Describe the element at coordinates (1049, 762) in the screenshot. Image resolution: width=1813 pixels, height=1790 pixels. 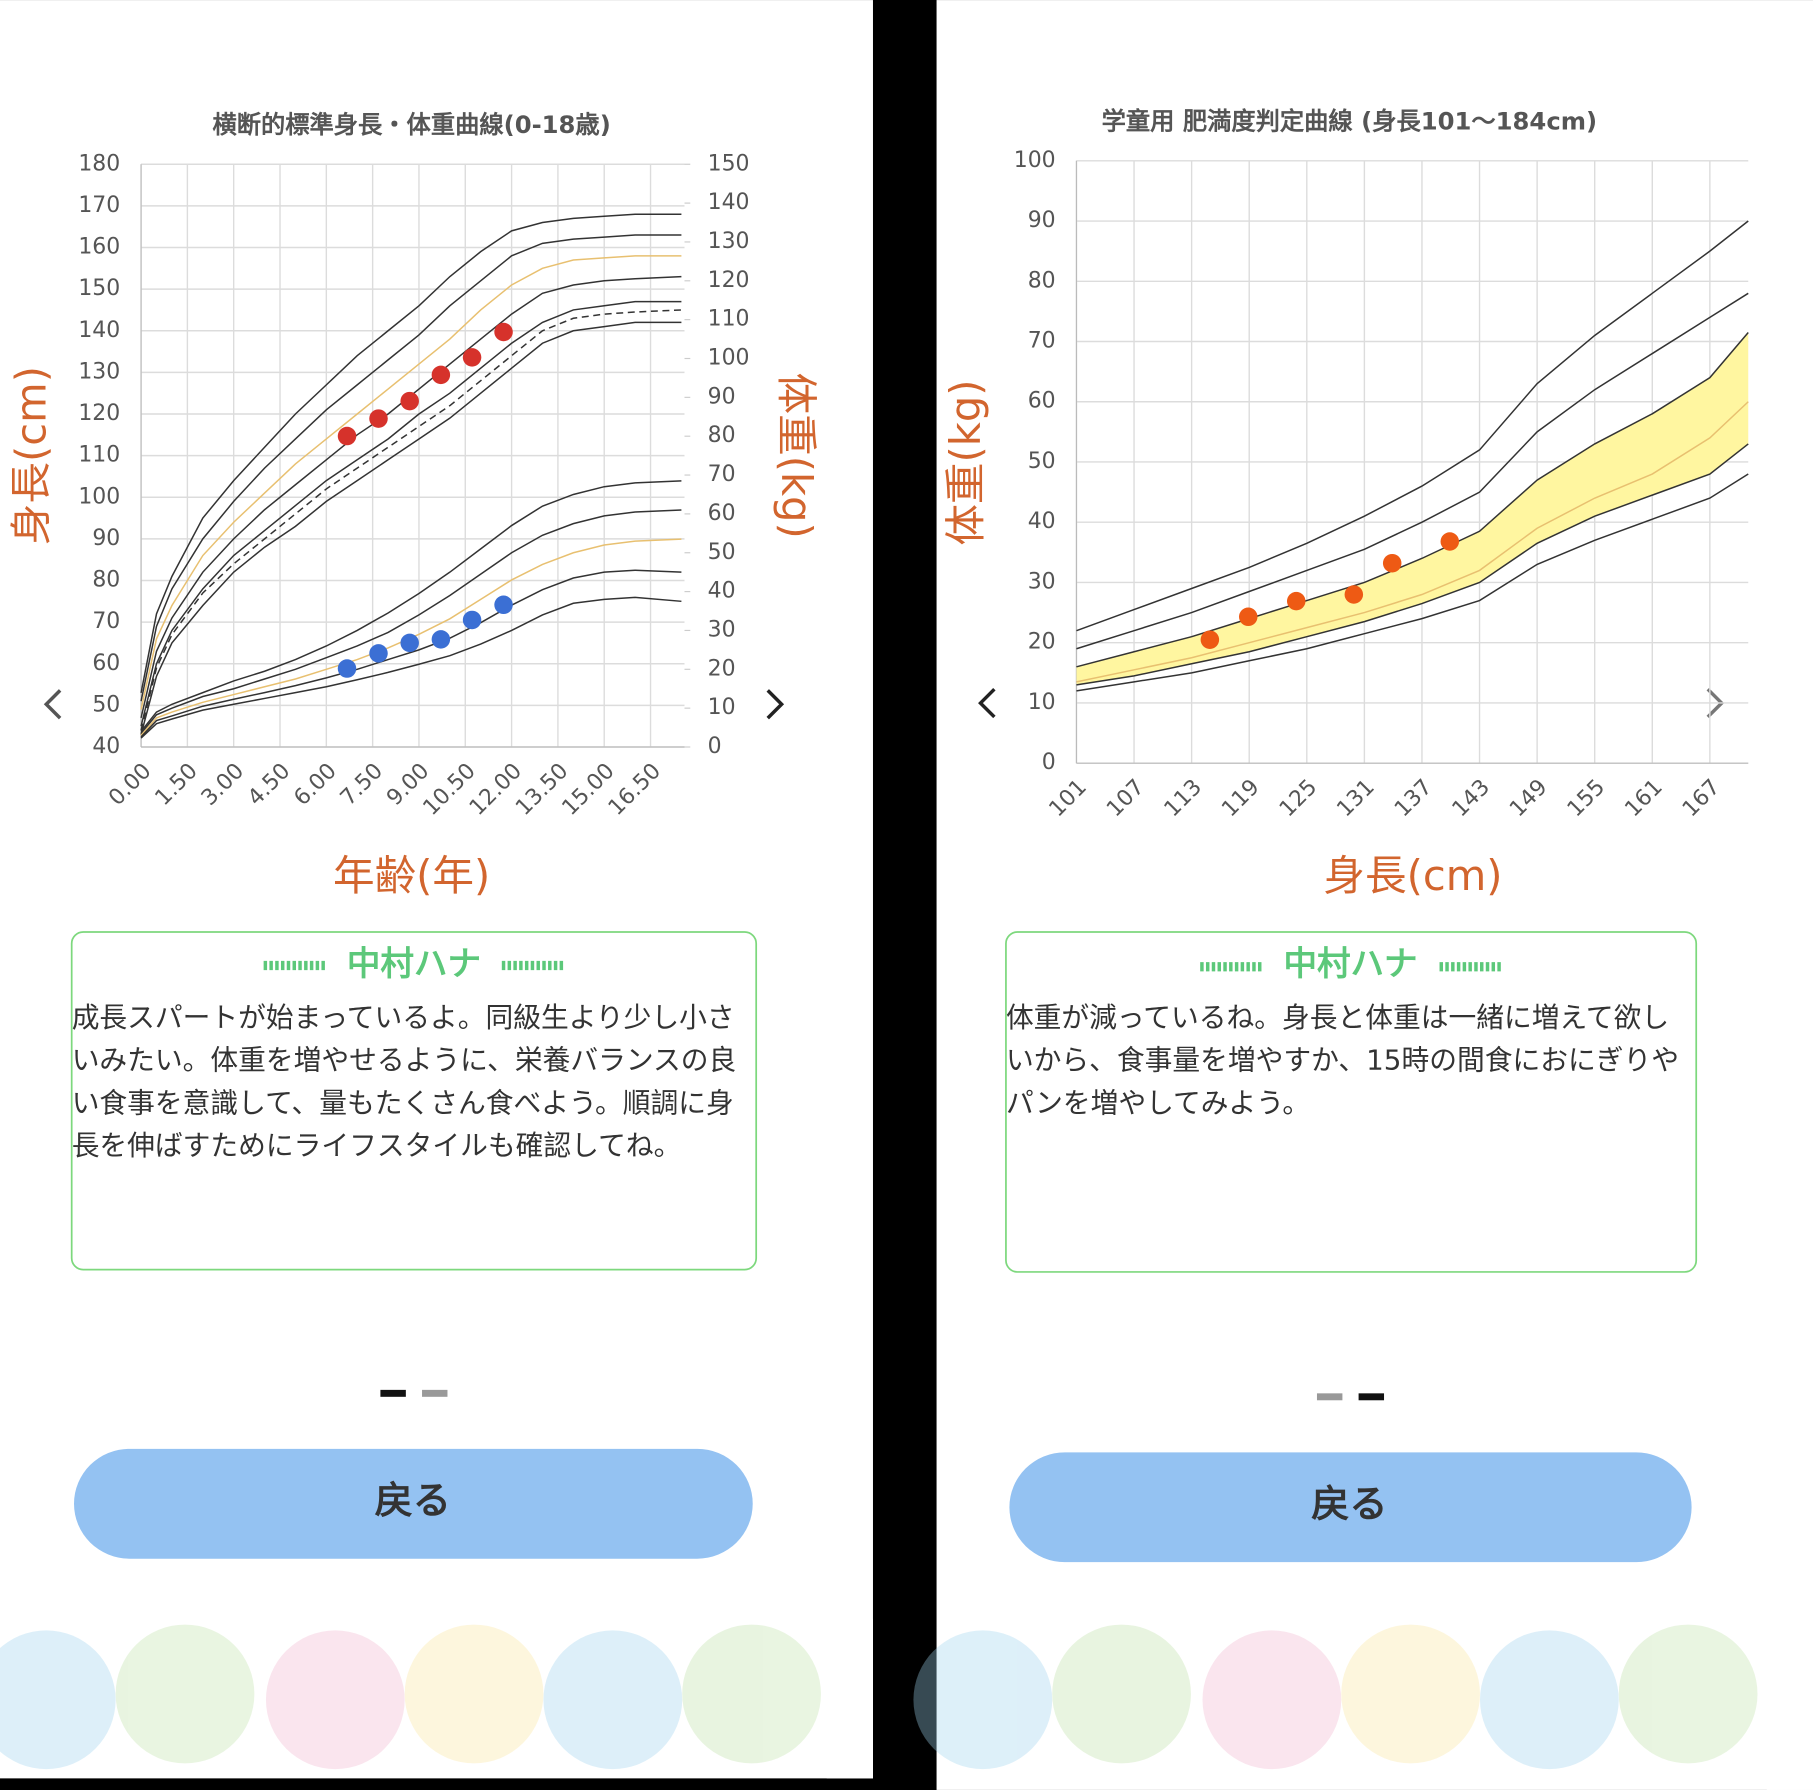
I see `y-tick-label: 0` at that location.